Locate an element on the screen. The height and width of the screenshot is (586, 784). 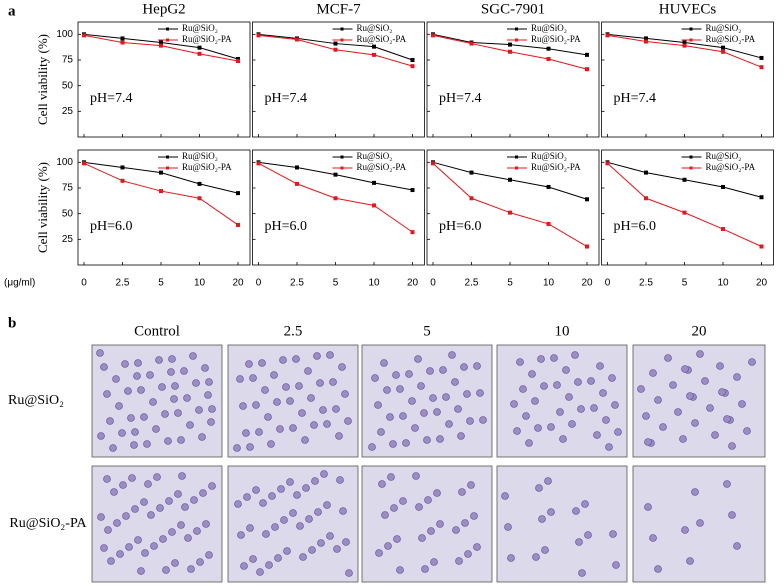
chart-title: HUVECs is located at coordinates (688, 9).